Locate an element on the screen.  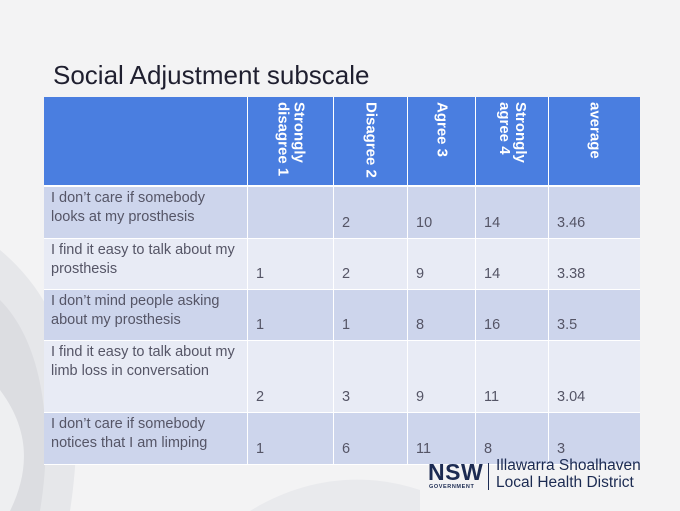
header-cell-disagree: Disagree 2 is located at coordinates (371, 142).